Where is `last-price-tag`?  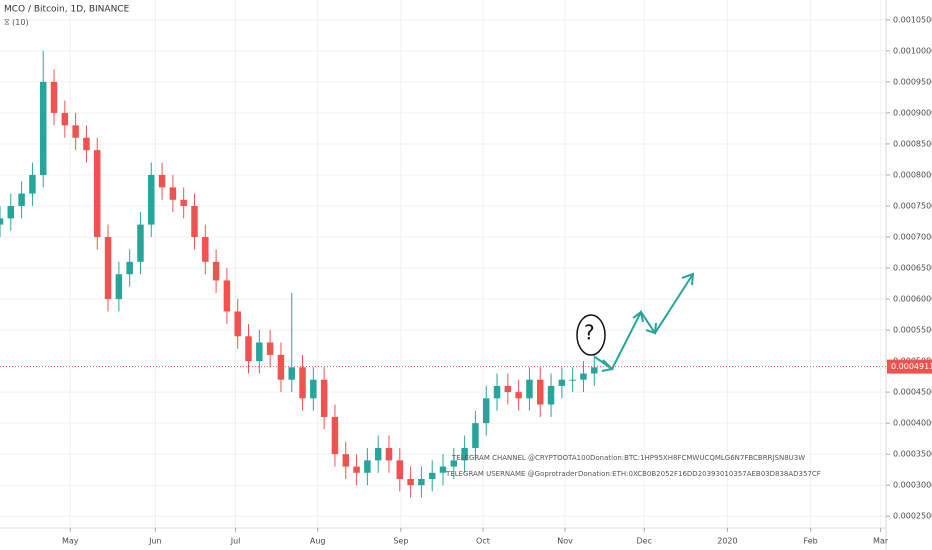 last-price-tag is located at coordinates (909, 366).